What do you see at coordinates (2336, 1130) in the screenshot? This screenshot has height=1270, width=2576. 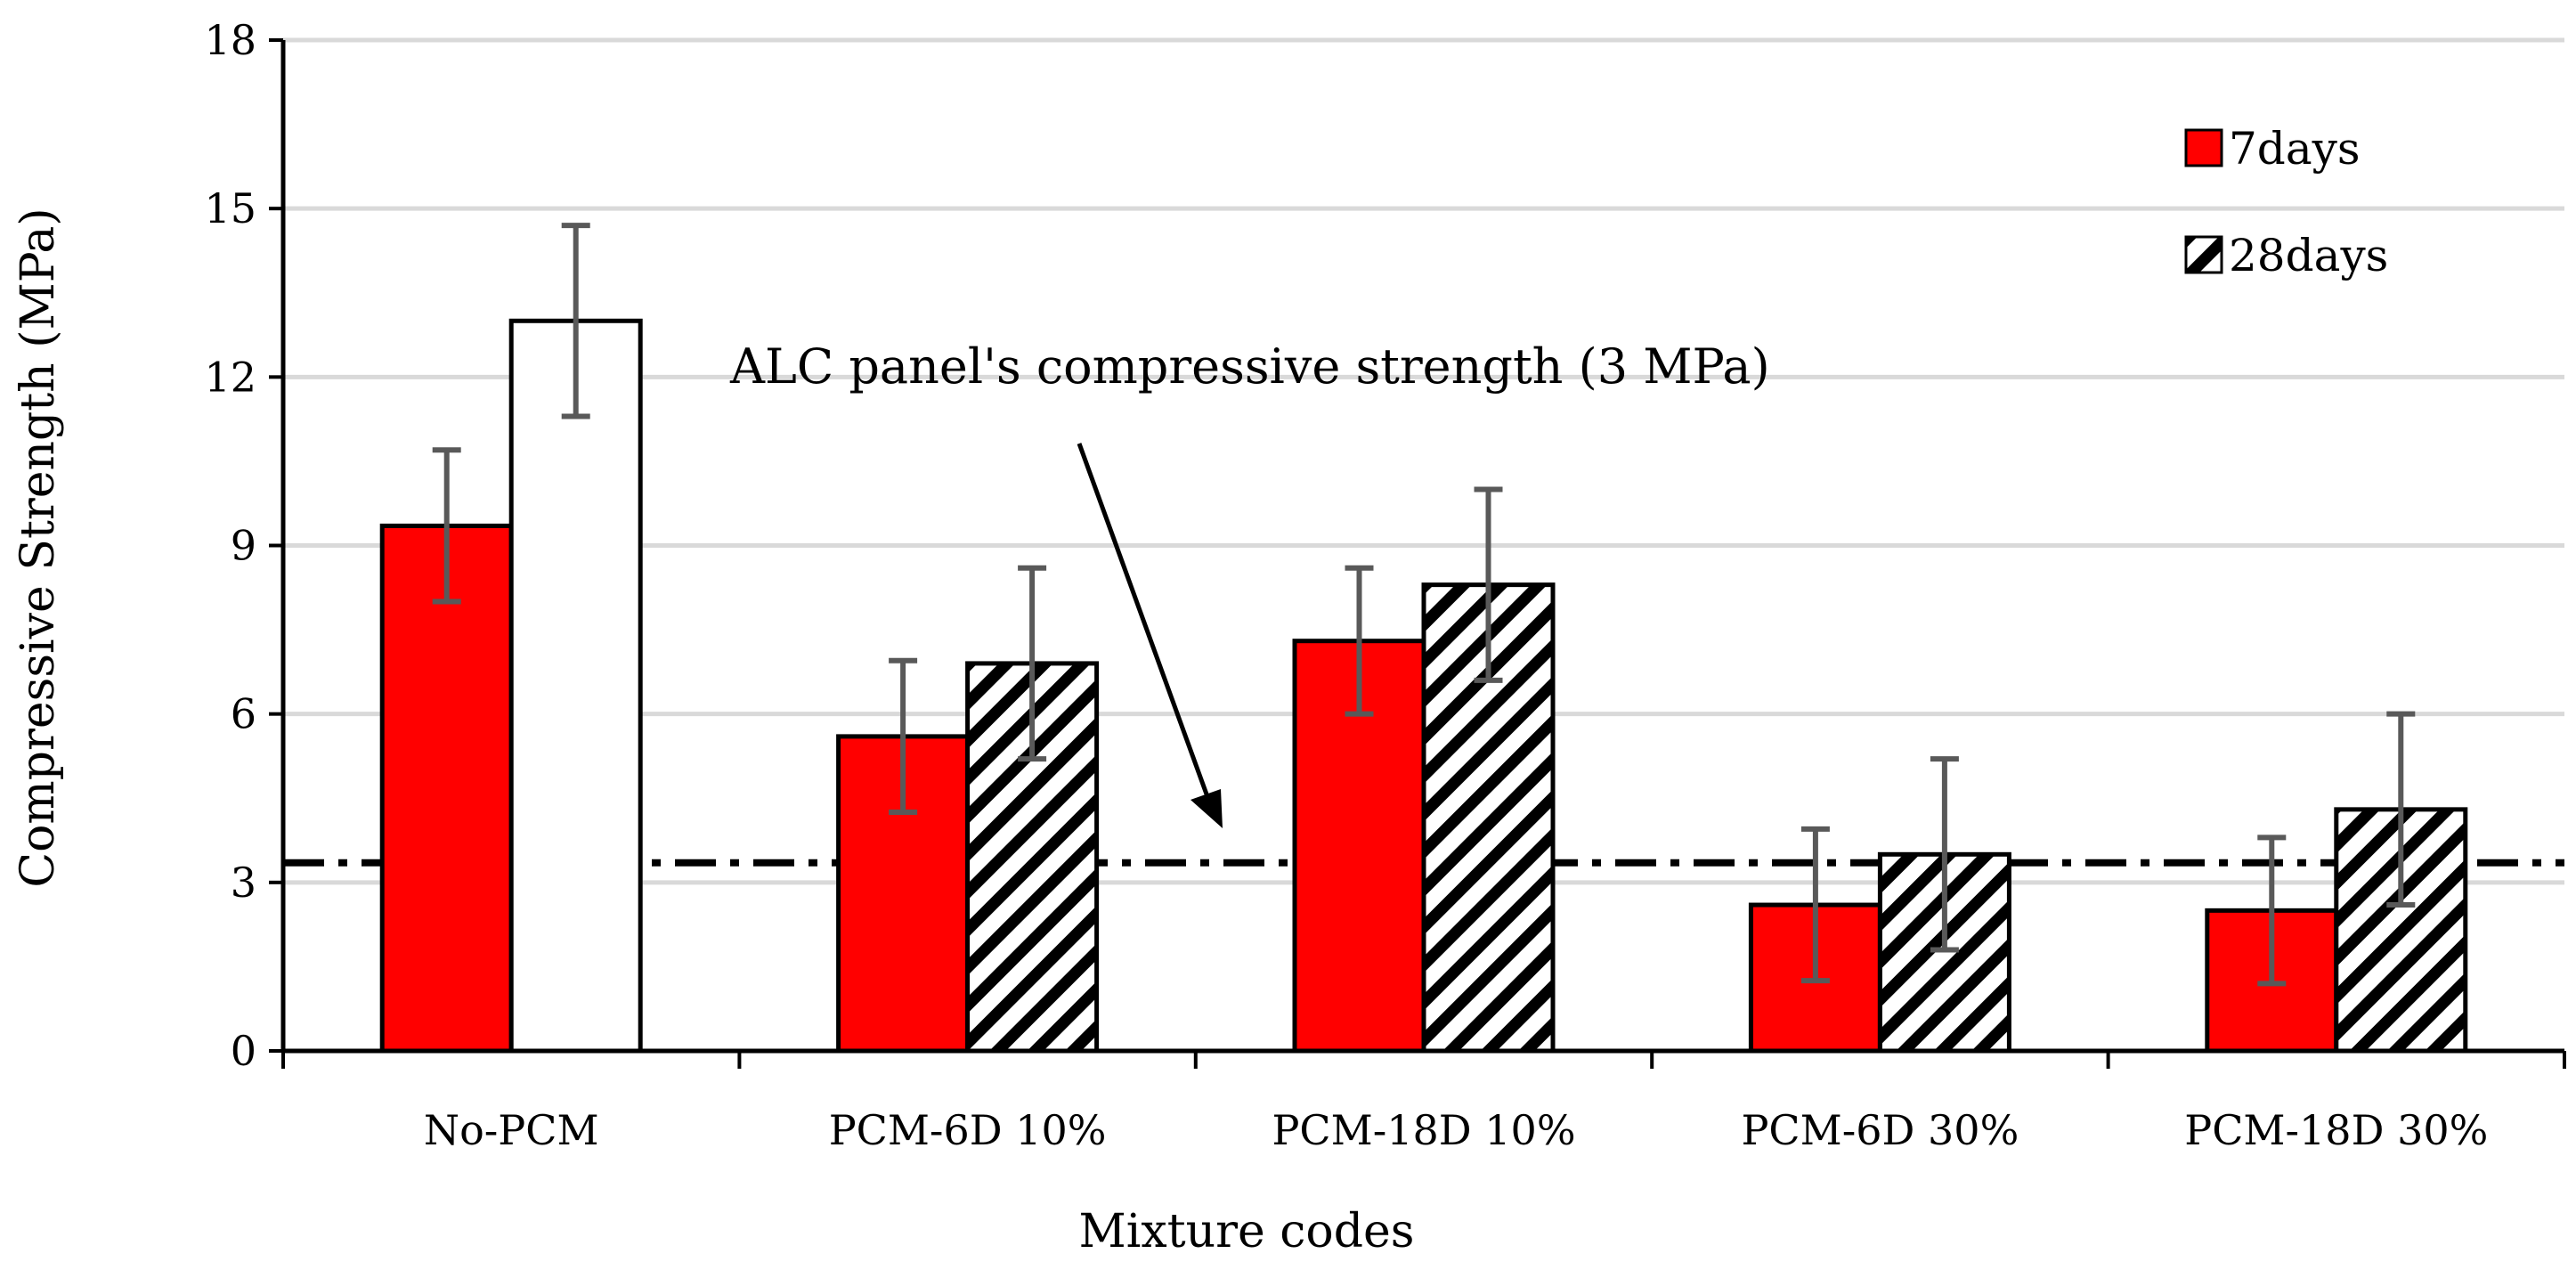 I see `x-tick-label-5: PCM-18D 30%` at bounding box center [2336, 1130].